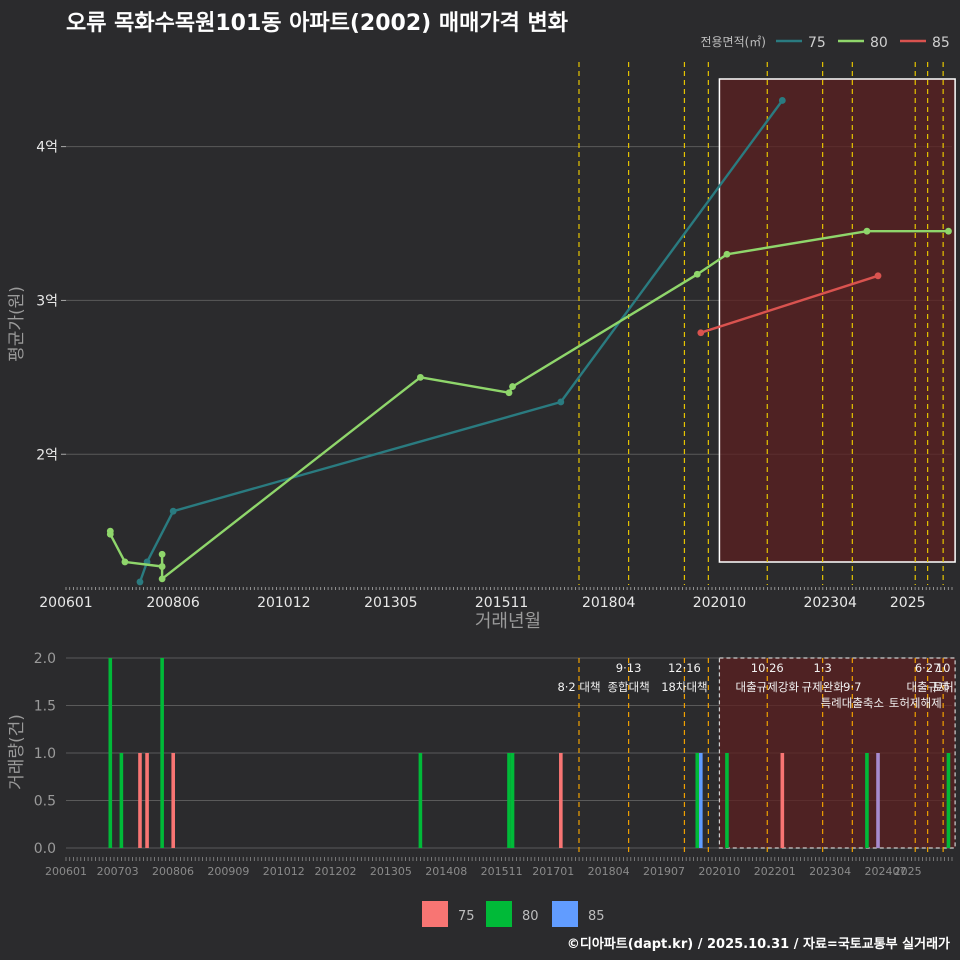 Image resolution: width=960 pixels, height=960 pixels. What do you see at coordinates (317, 23) in the screenshot?
I see `chart-title: 오류 목화수목원101동 아파트(2002) 매매가격 변화` at bounding box center [317, 23].